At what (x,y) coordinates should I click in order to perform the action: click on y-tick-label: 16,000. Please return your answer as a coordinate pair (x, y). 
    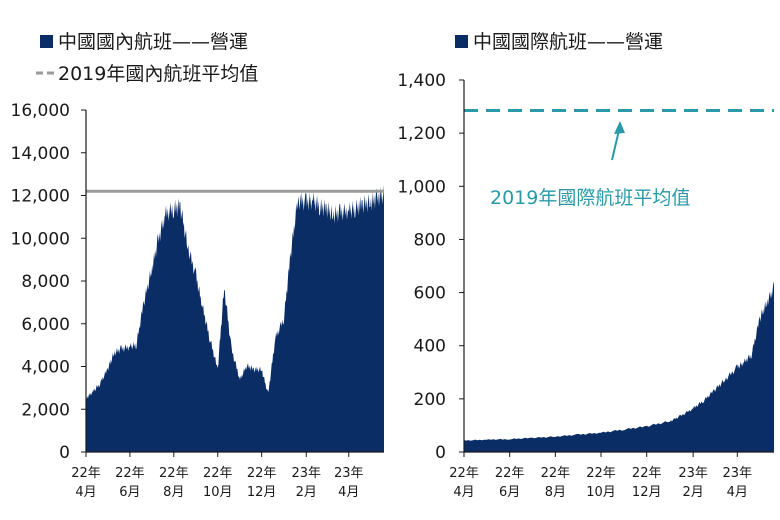
    Looking at the image, I should click on (40, 111).